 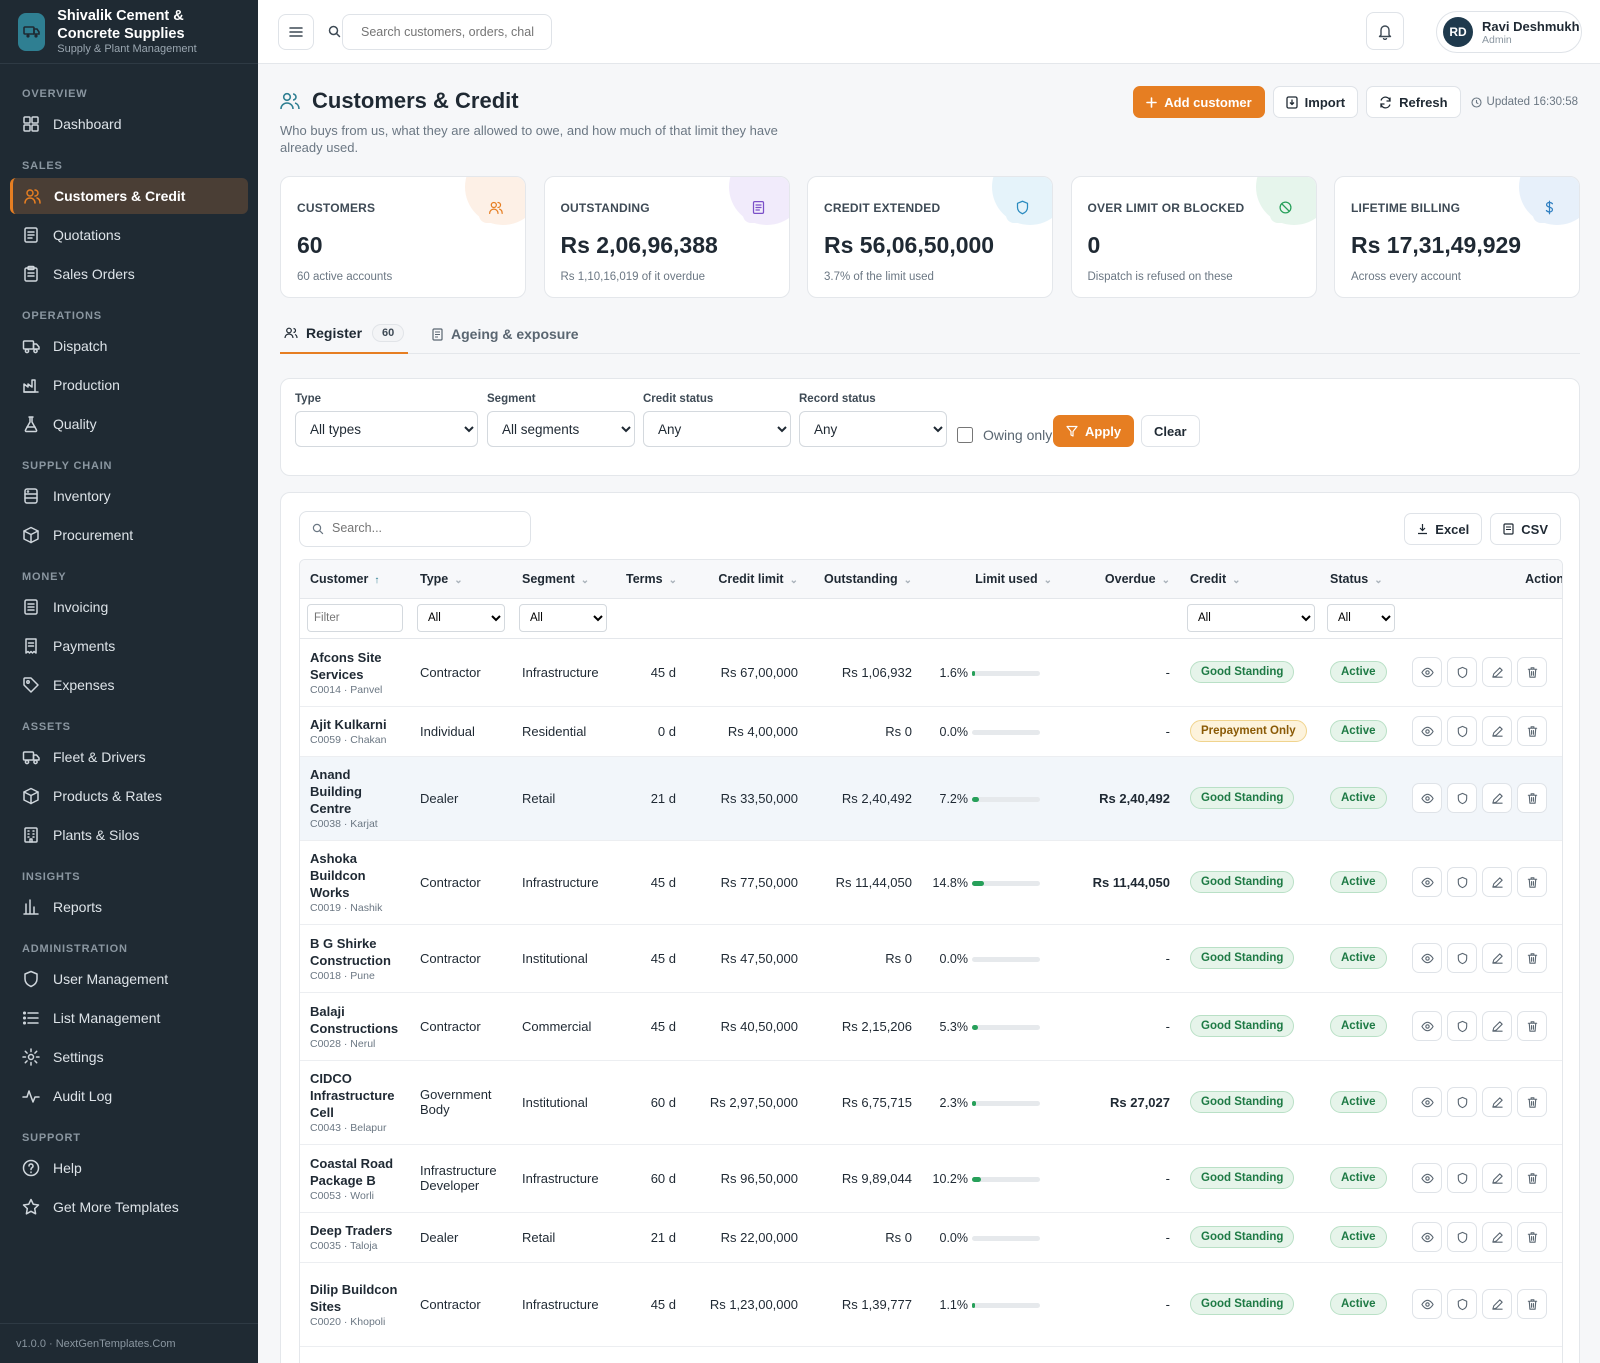 What do you see at coordinates (461, 618) in the screenshot?
I see `type-column-filter: All` at bounding box center [461, 618].